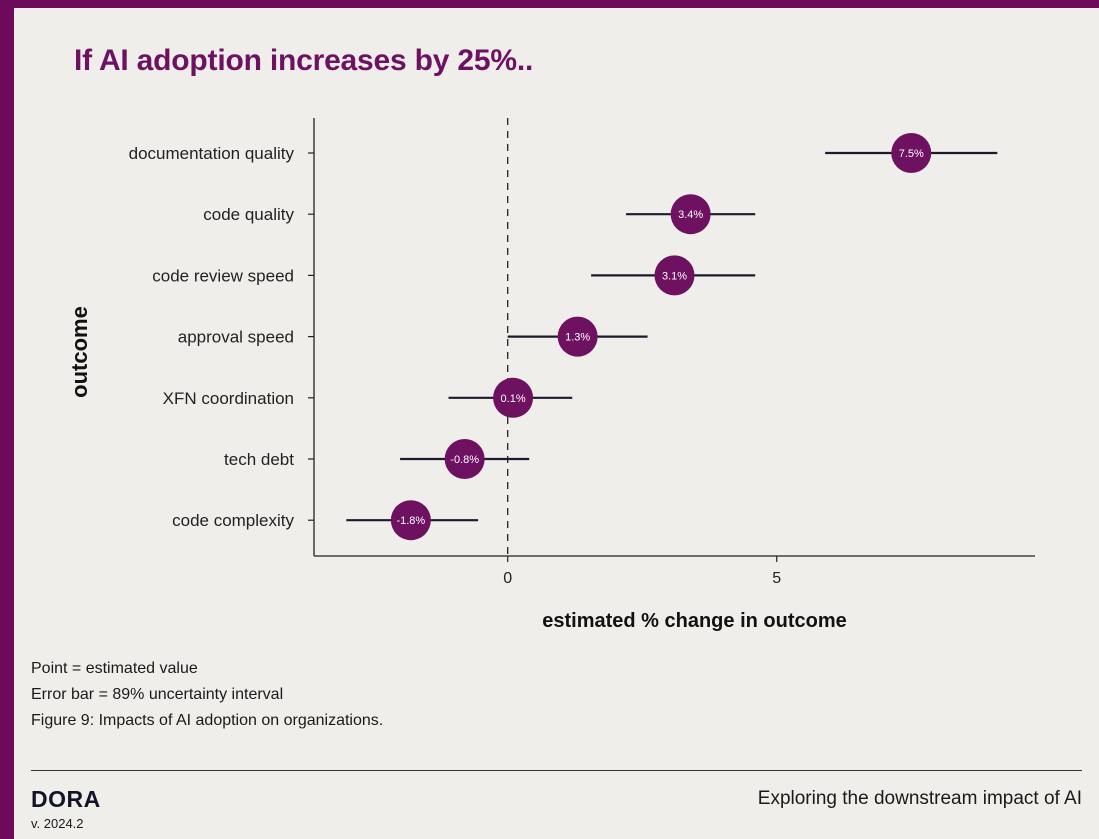 The image size is (1099, 839). I want to click on data-label: 3.1%, so click(674, 276).